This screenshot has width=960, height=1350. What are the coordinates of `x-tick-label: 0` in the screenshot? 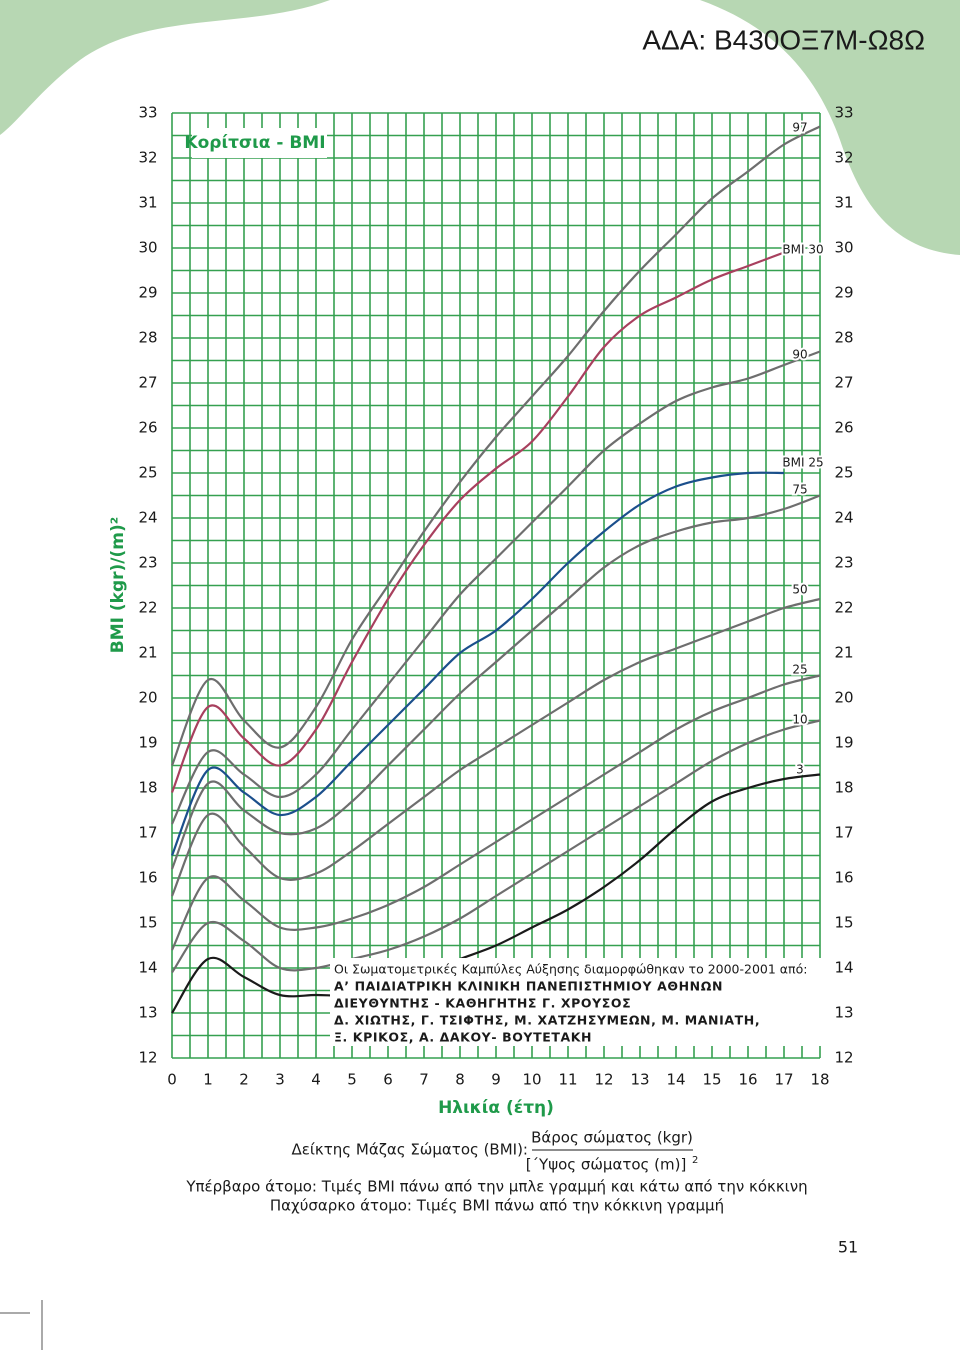 It's located at (172, 1080).